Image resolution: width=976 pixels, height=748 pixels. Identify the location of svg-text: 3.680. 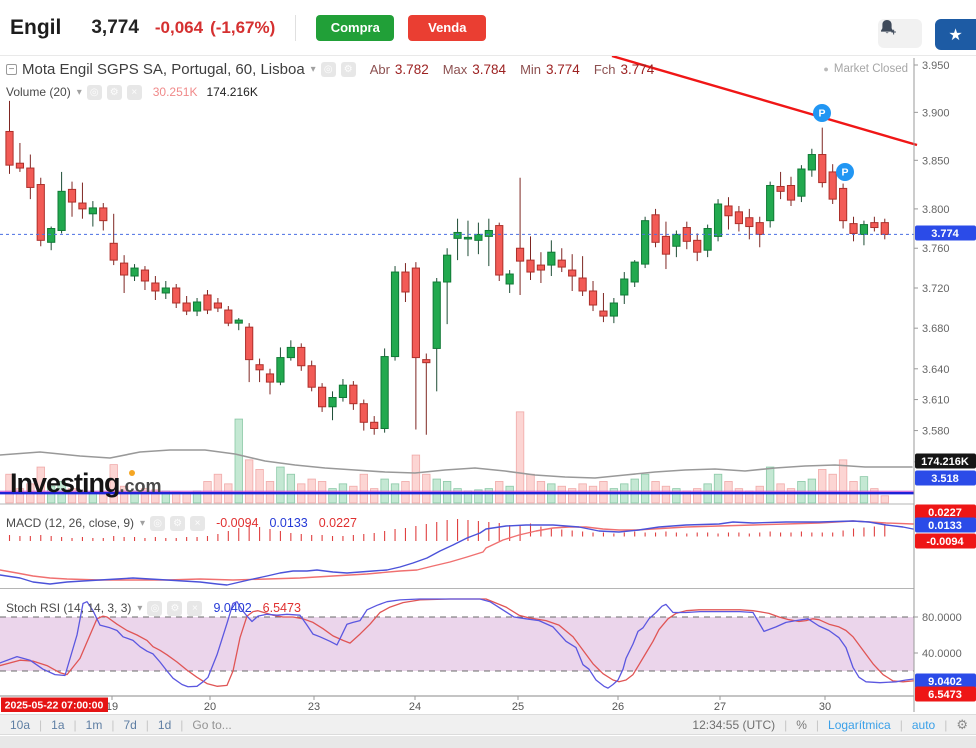
(936, 329).